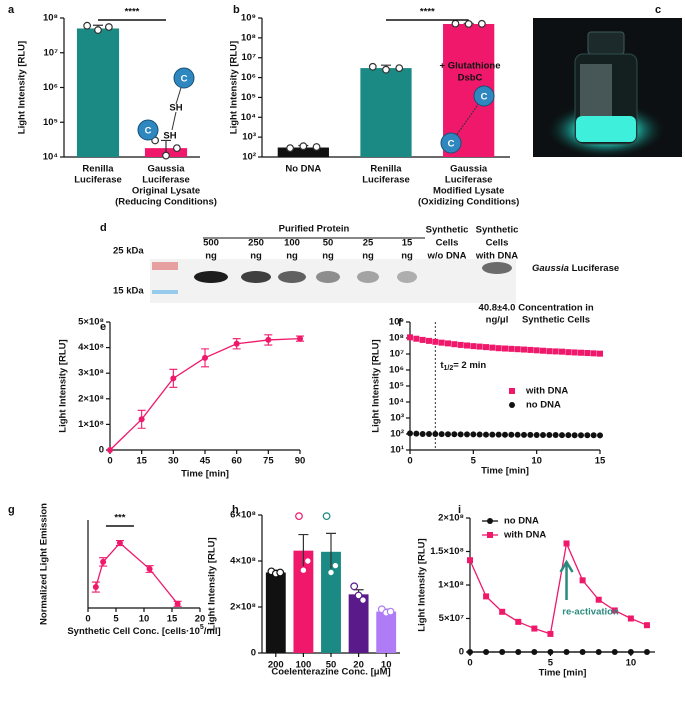 The width and height of the screenshot is (685, 703). I want to click on panel-label: g, so click(11, 510).